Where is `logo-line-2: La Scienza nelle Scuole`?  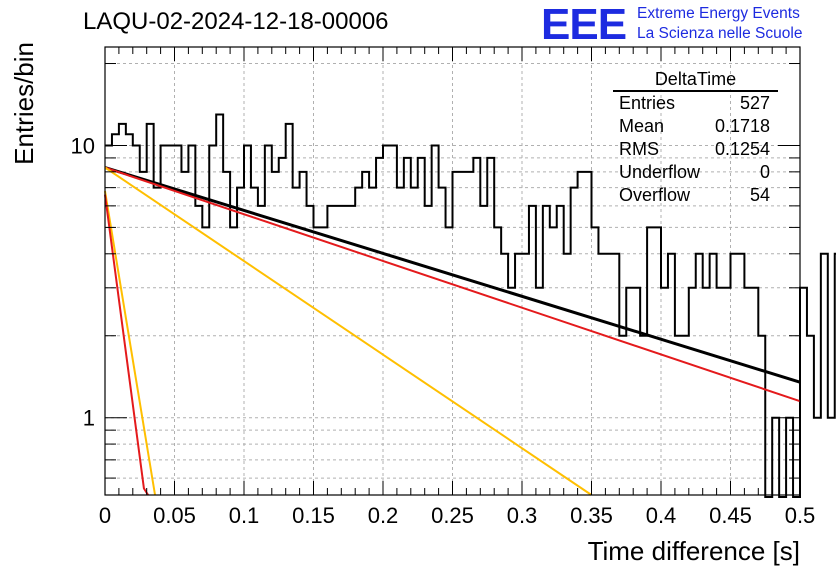
logo-line-2: La Scienza nelle Scuole is located at coordinates (720, 33).